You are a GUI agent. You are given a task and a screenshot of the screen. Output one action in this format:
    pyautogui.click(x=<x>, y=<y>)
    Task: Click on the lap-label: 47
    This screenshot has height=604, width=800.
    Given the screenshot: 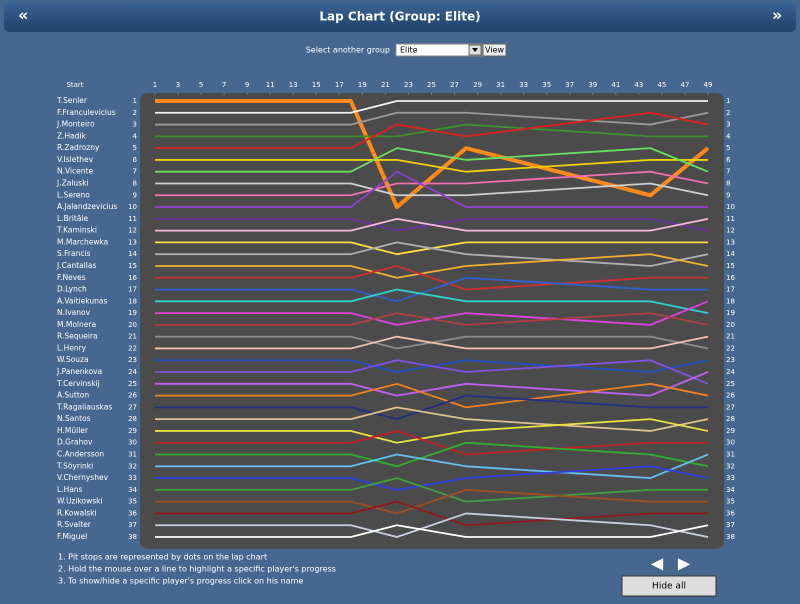 What is the action you would take?
    pyautogui.click(x=684, y=85)
    